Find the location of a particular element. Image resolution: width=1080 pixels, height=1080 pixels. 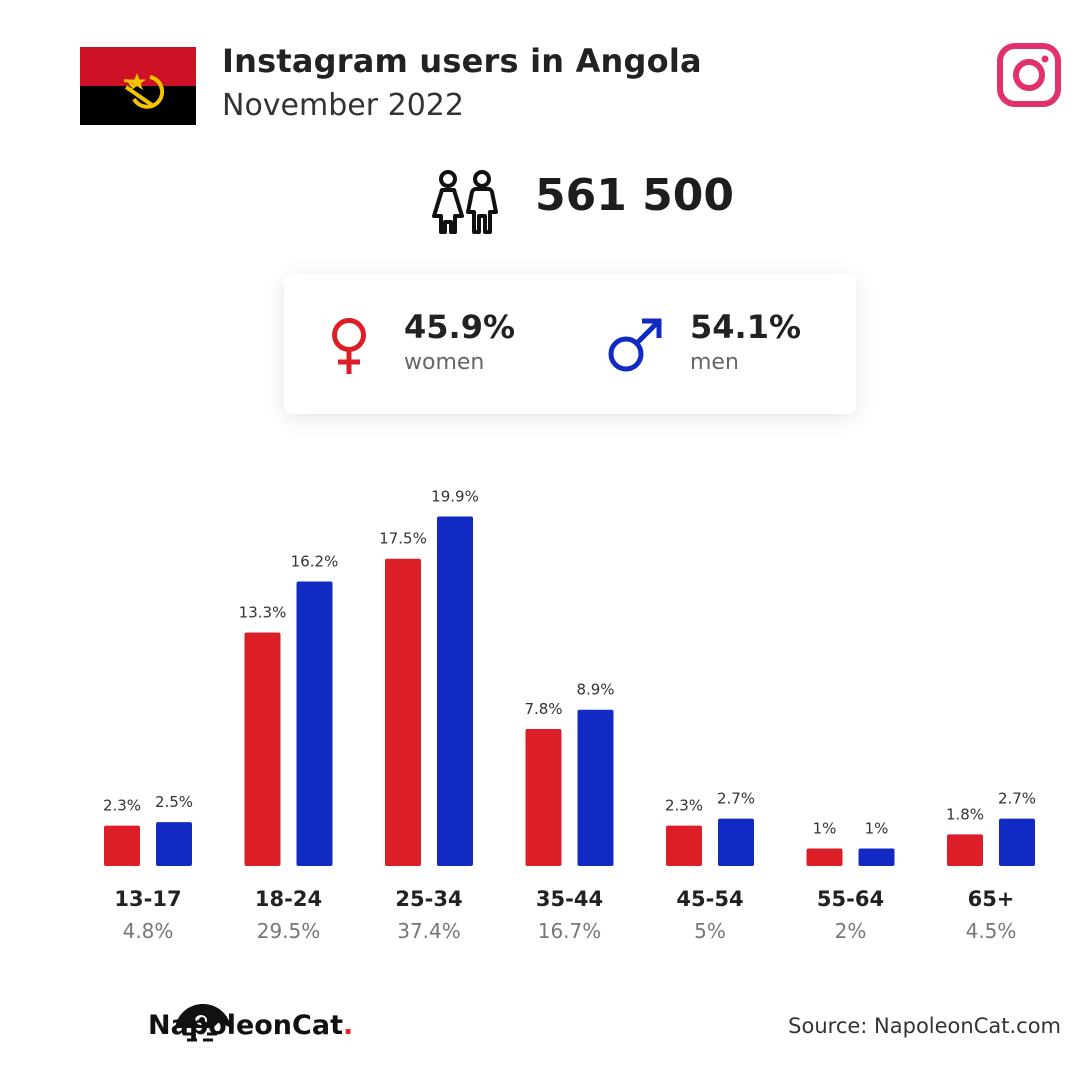

data-label-men-25-34: 19.9% is located at coordinates (455, 497).